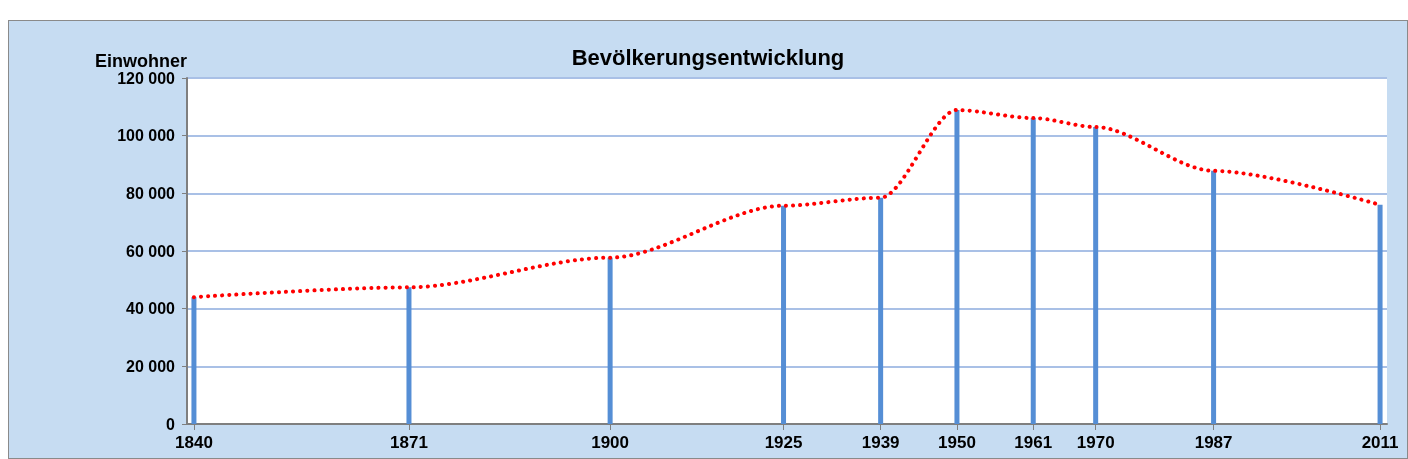 The width and height of the screenshot is (1408, 459). I want to click on y-tick-label: 20 000, so click(151, 366).